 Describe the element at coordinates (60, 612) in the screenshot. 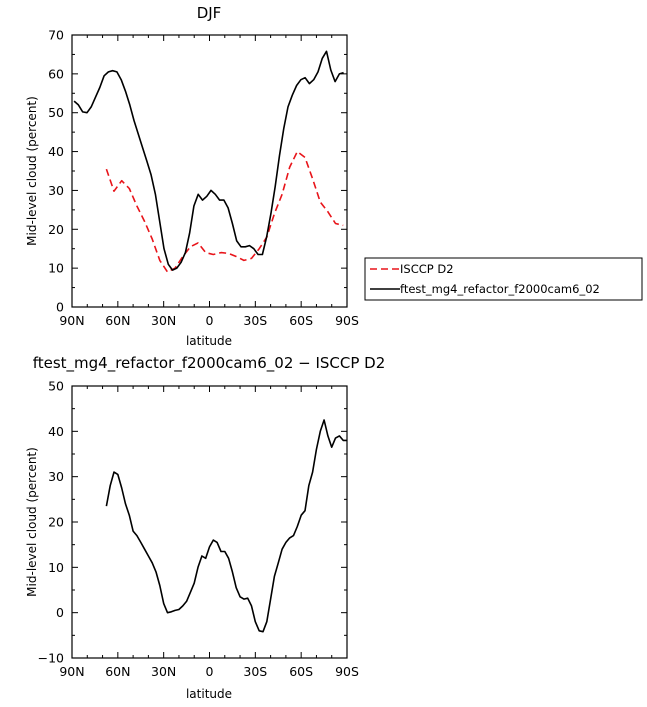

I see `bottom-y-tick-label: 0` at that location.